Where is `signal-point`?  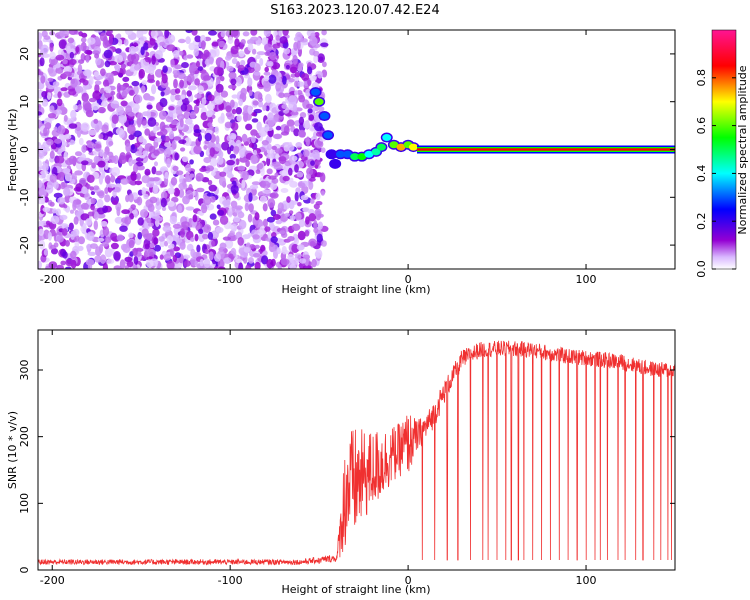
signal-point is located at coordinates (324, 116).